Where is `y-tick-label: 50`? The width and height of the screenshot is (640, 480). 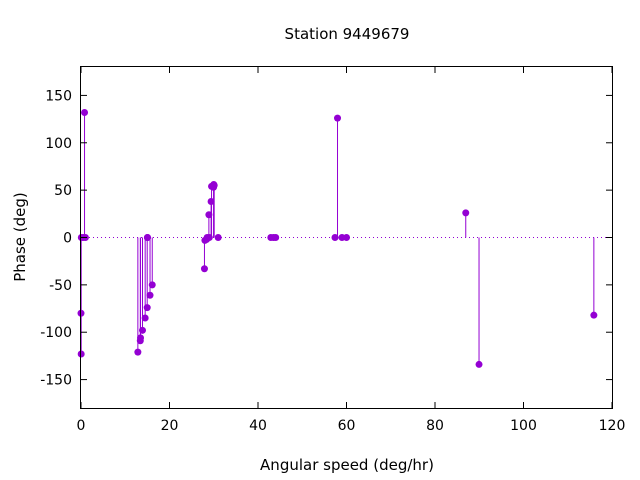 y-tick-label: 50 is located at coordinates (63, 191).